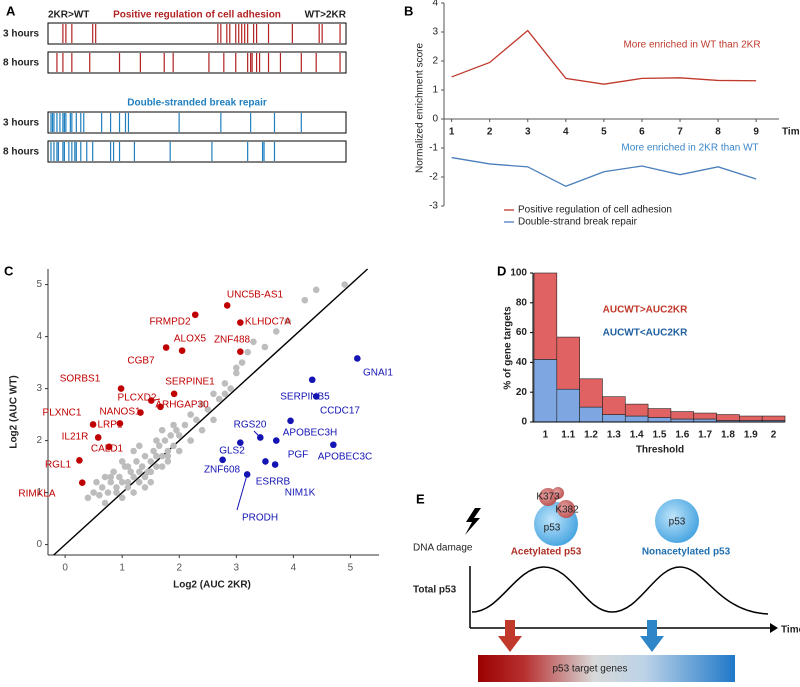 Image resolution: width=800 pixels, height=687 pixels. Describe the element at coordinates (548, 497) in the screenshot. I see `site-label: K373` at that location.